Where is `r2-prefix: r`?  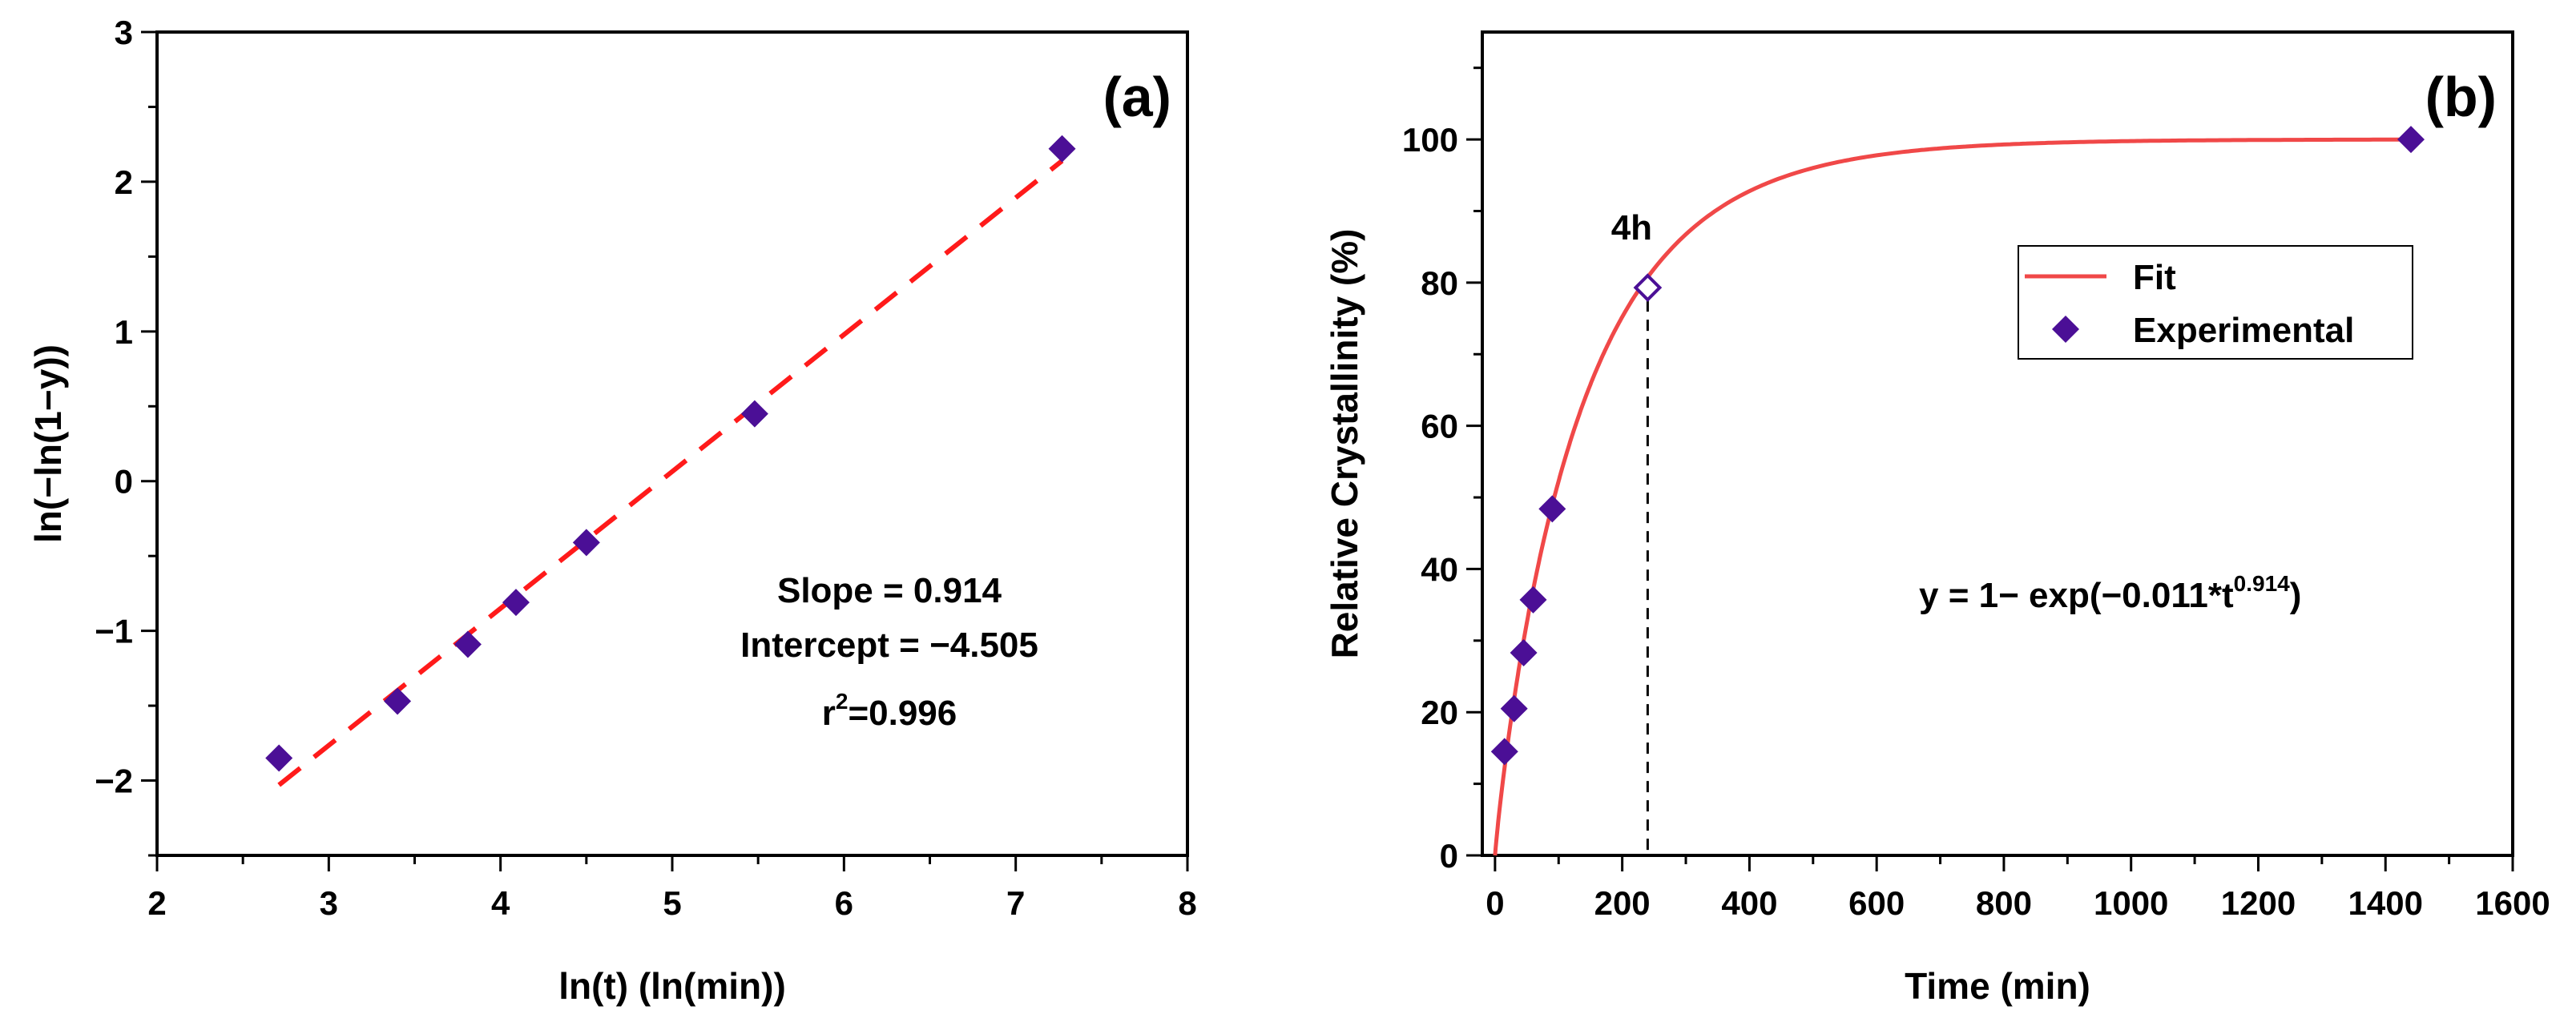 r2-prefix: r is located at coordinates (829, 713).